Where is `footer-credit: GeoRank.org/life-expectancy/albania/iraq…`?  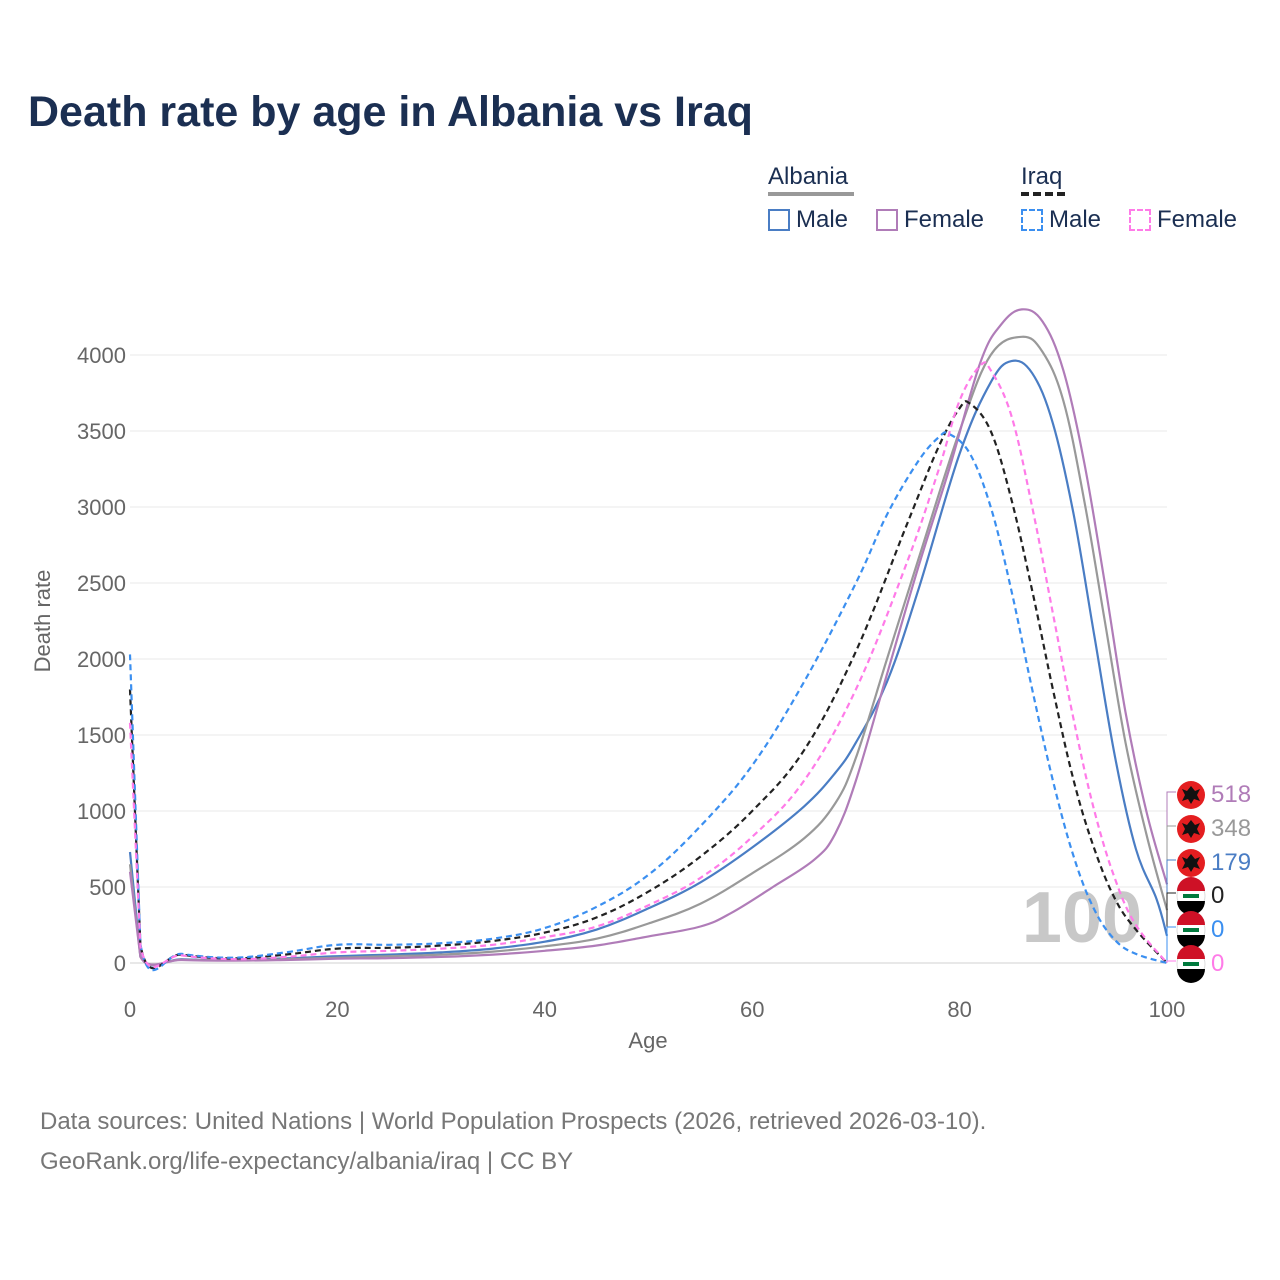
footer-credit: GeoRank.org/life-expectancy/albania/iraq… is located at coordinates (307, 1161).